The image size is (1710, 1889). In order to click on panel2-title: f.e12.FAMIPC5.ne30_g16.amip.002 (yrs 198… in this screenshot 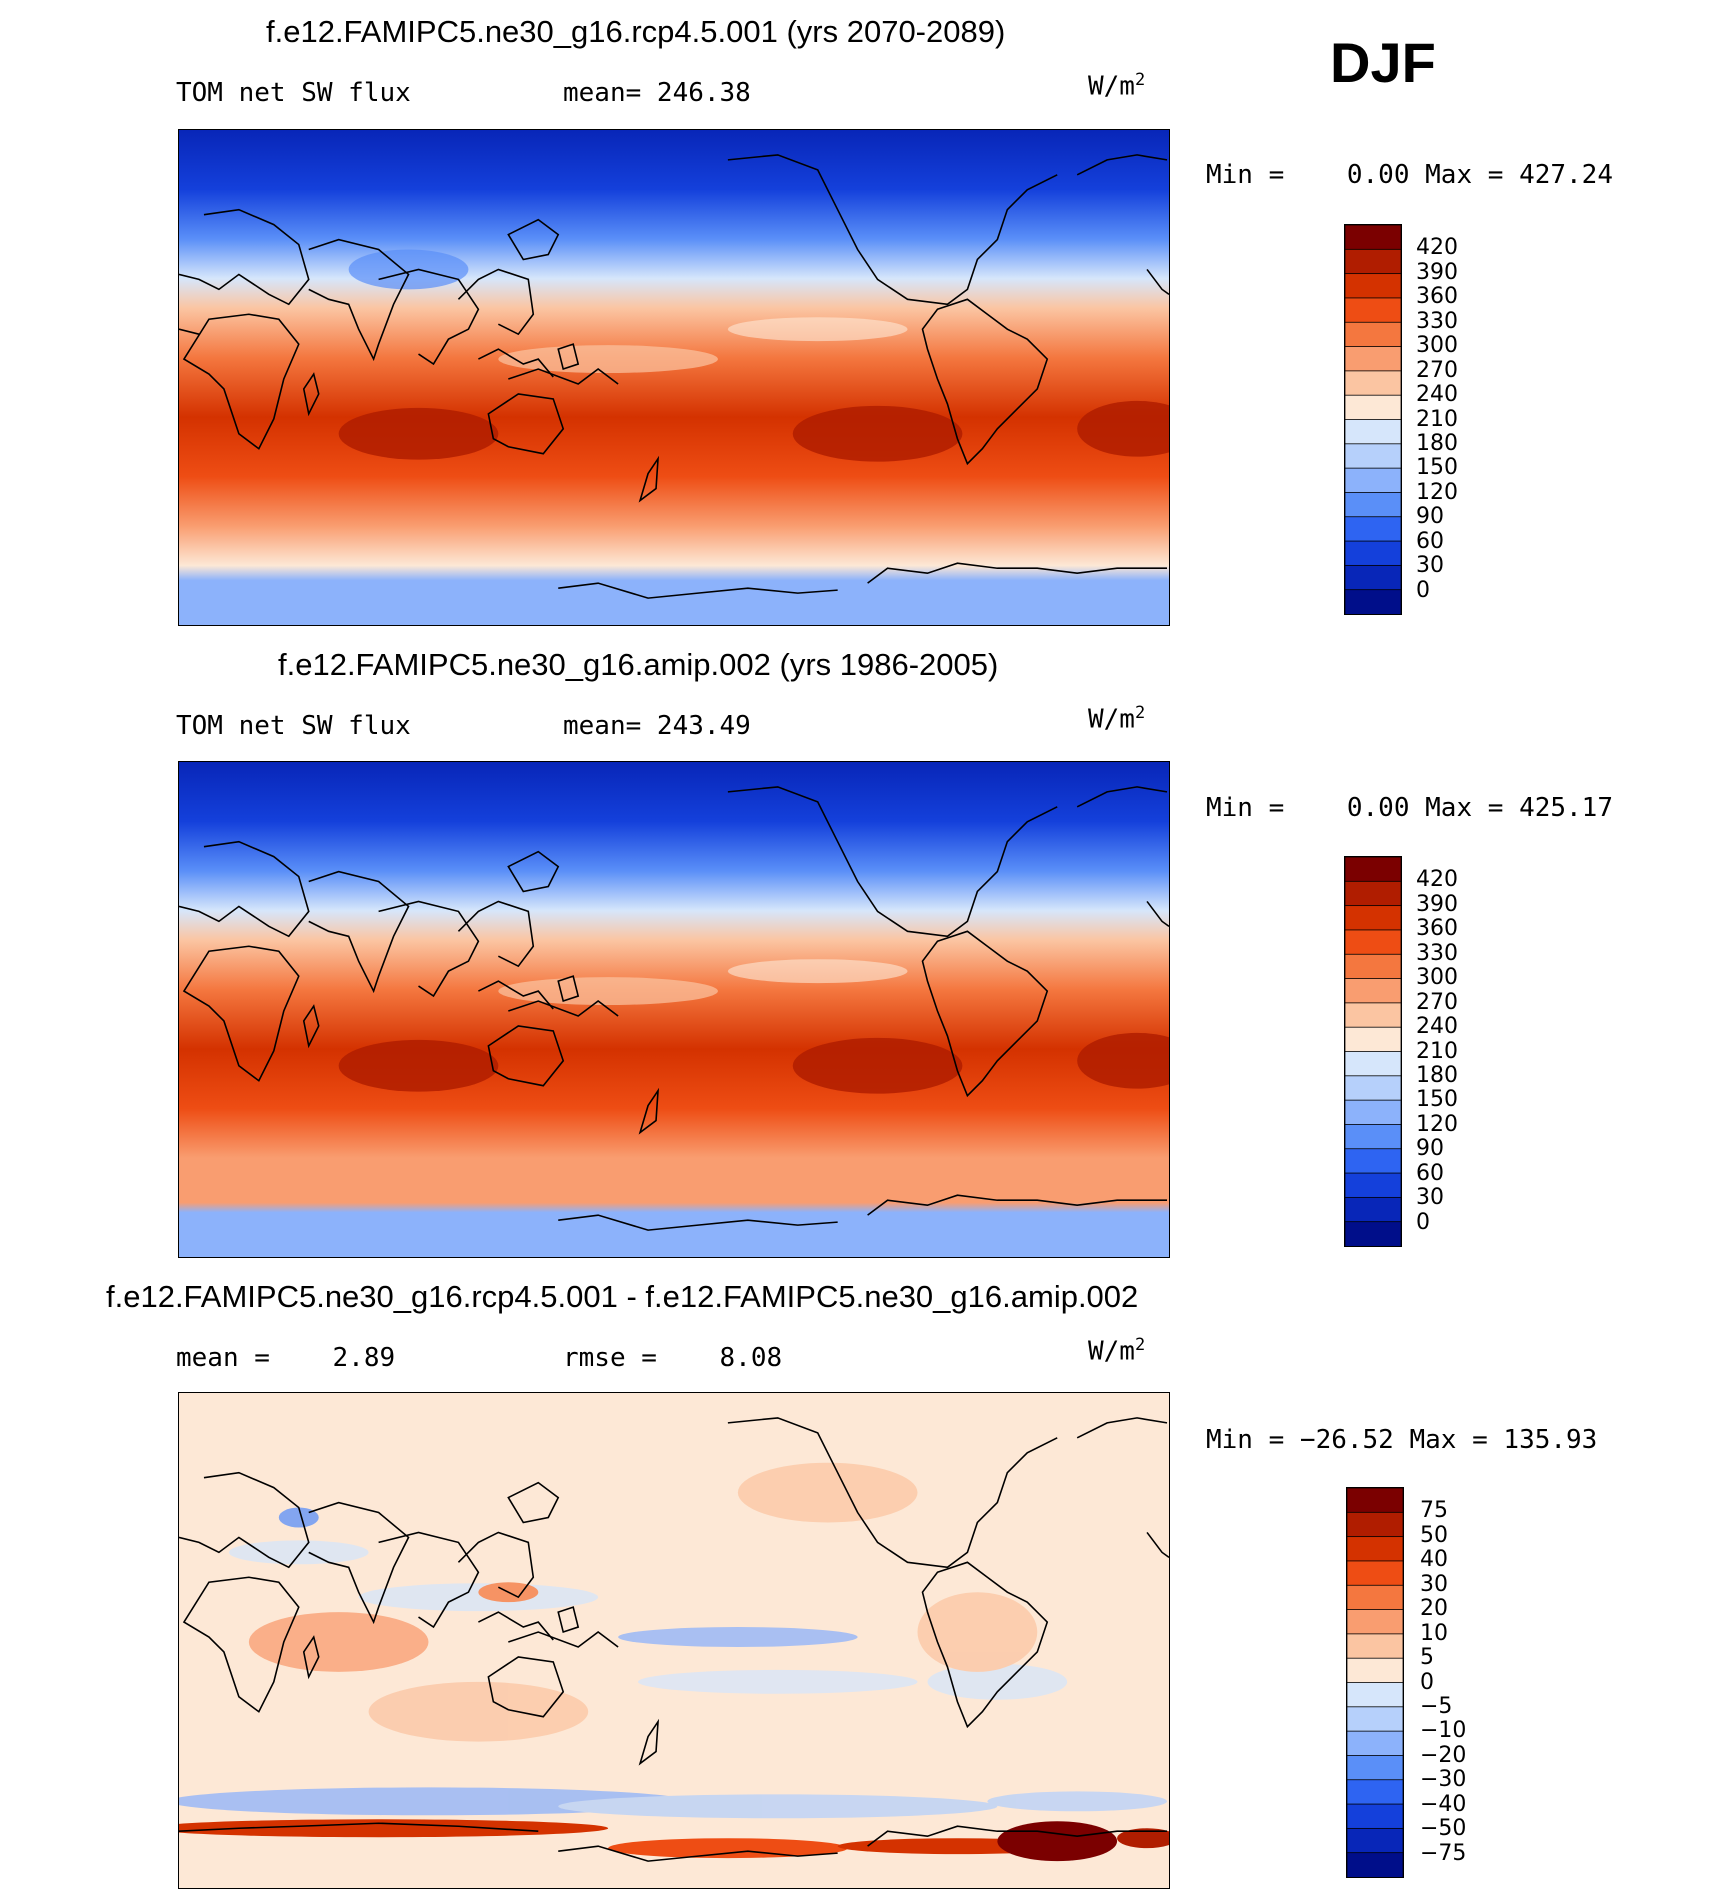, I will do `click(638, 664)`.